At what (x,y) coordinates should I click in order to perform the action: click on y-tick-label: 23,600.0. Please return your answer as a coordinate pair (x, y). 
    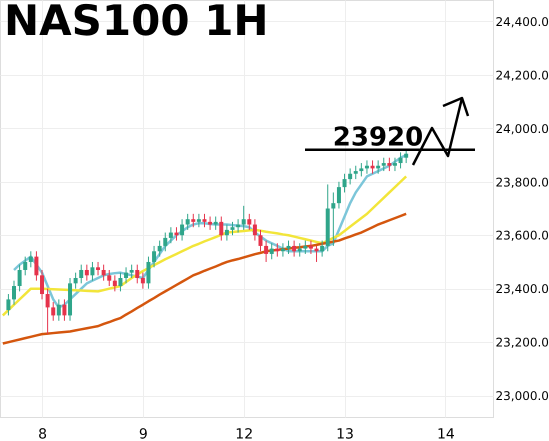
    Looking at the image, I should click on (522, 235).